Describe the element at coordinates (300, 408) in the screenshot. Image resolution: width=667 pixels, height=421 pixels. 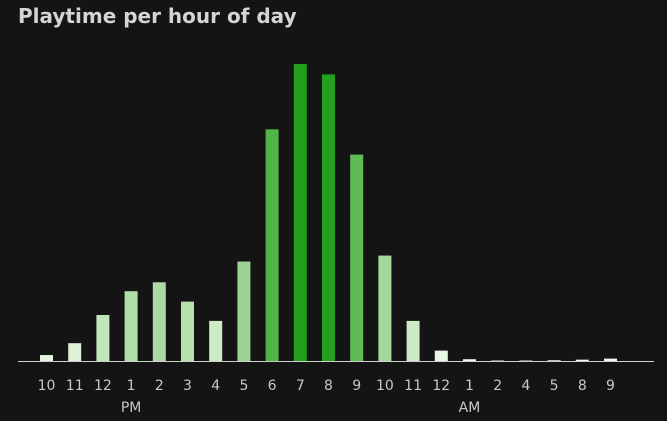
I see `group-labels-group: PM AM` at that location.